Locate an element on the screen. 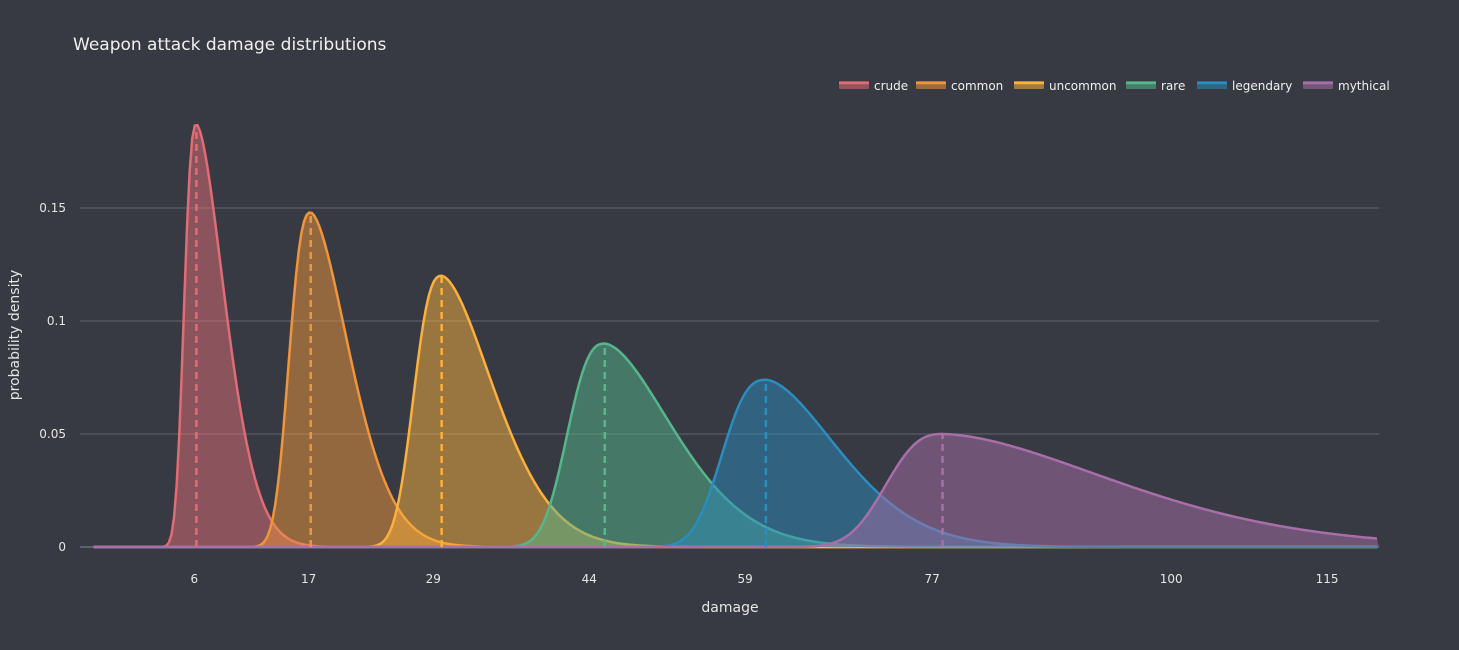  x-tick-label: 59 is located at coordinates (744, 579).